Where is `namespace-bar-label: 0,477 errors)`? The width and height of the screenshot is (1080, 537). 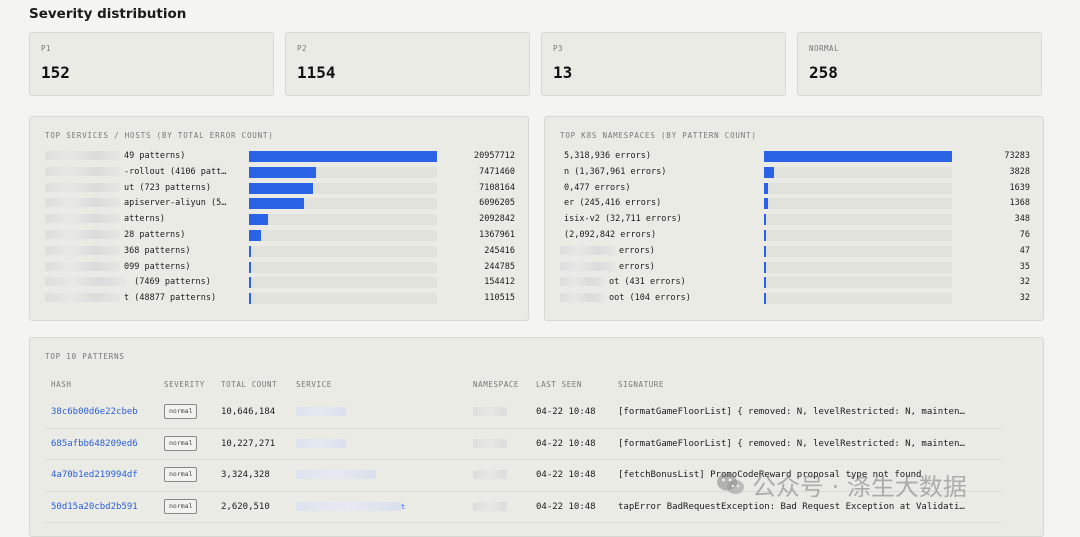
namespace-bar-label: 0,477 errors) is located at coordinates (660, 188).